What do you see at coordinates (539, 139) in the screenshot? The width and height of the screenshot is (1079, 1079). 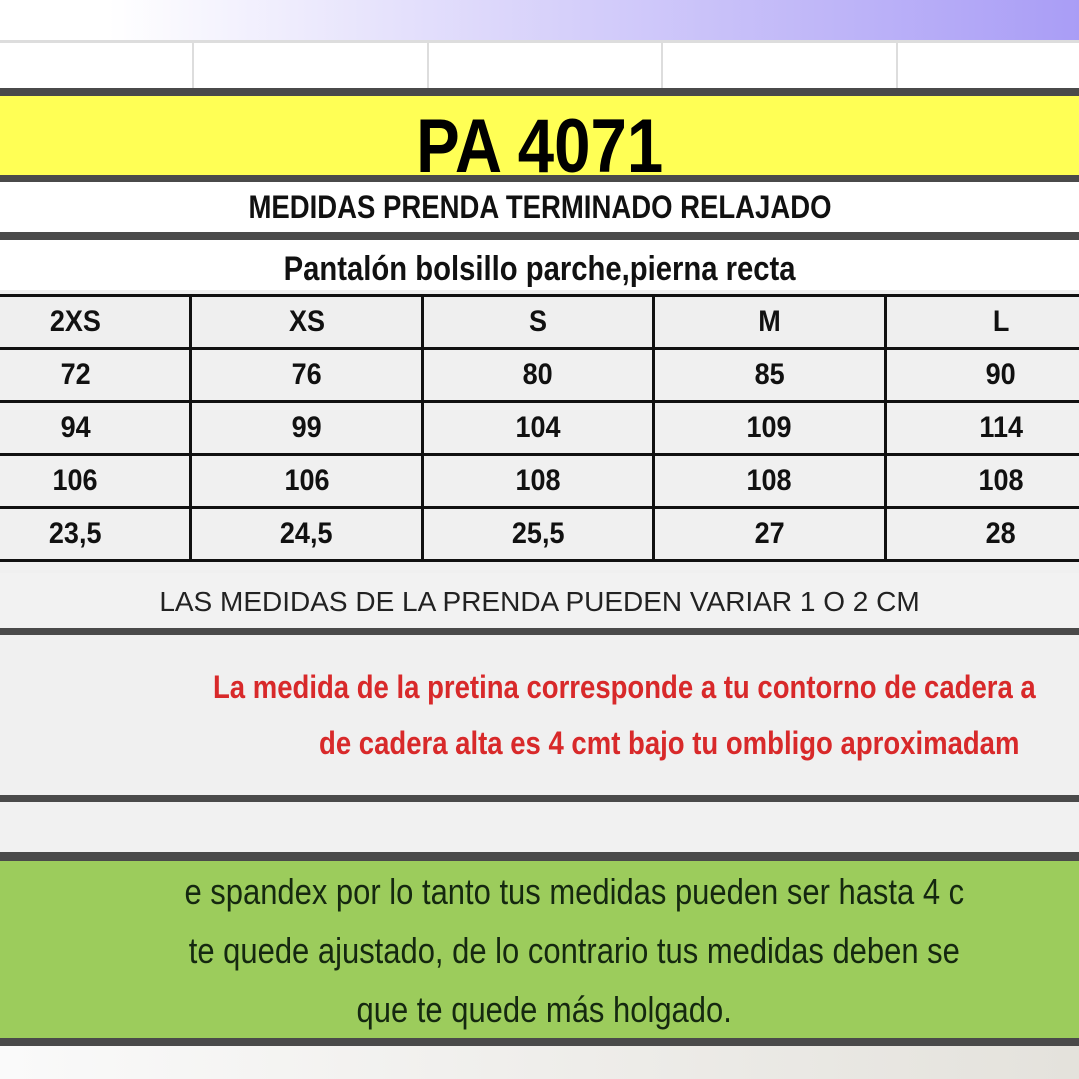 I see `page-title: PA 4071` at bounding box center [539, 139].